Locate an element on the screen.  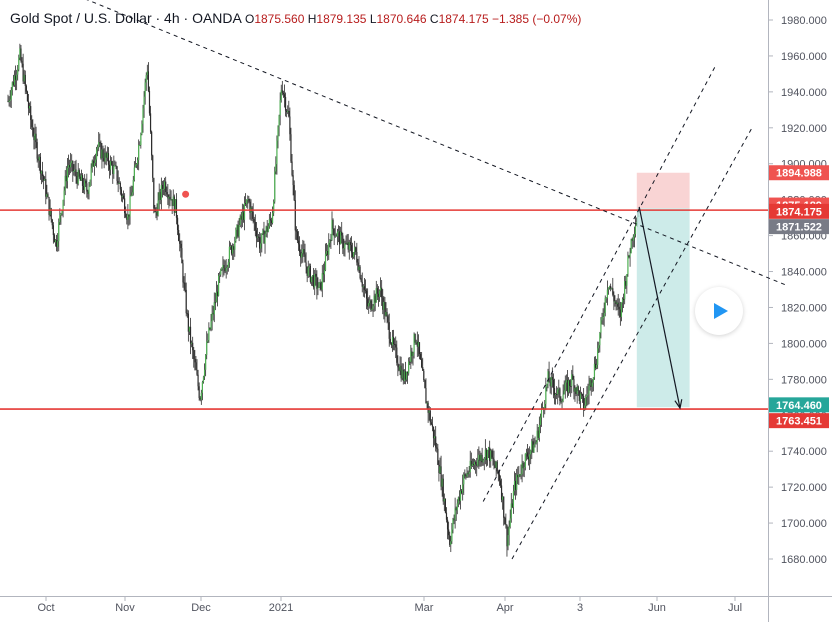
y-tick-label: 1780.000 is located at coordinates (804, 380).